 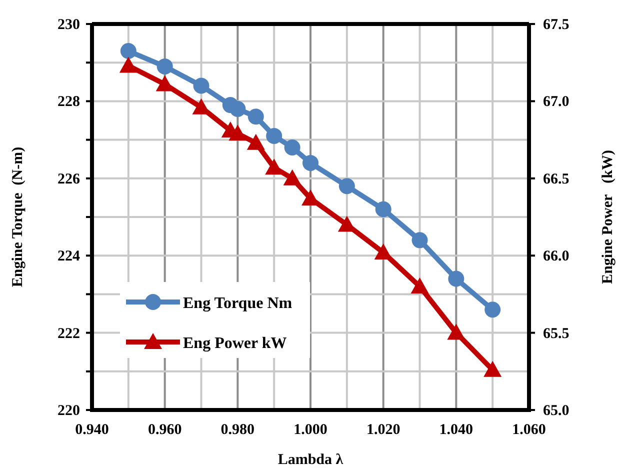 I want to click on y-tick-label: 226, so click(x=69, y=179).